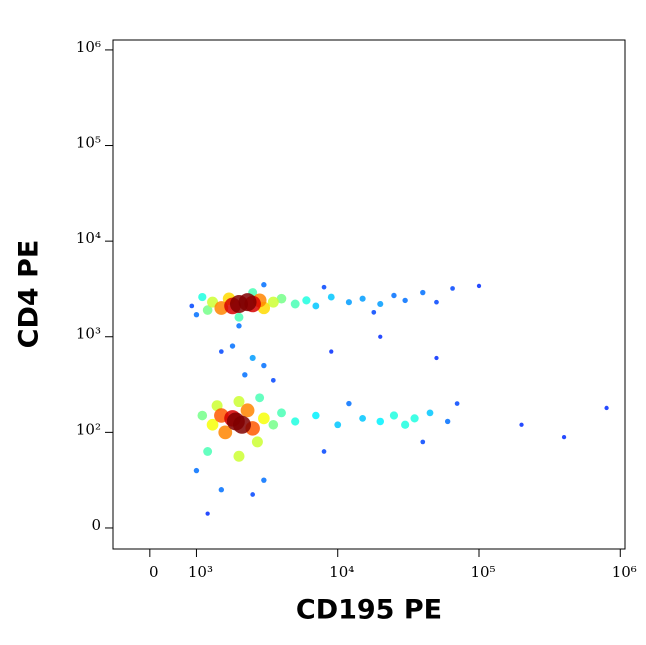 The image size is (646, 645). What do you see at coordinates (88, 238) in the screenshot?
I see `y-tick-label: 10⁴` at bounding box center [88, 238].